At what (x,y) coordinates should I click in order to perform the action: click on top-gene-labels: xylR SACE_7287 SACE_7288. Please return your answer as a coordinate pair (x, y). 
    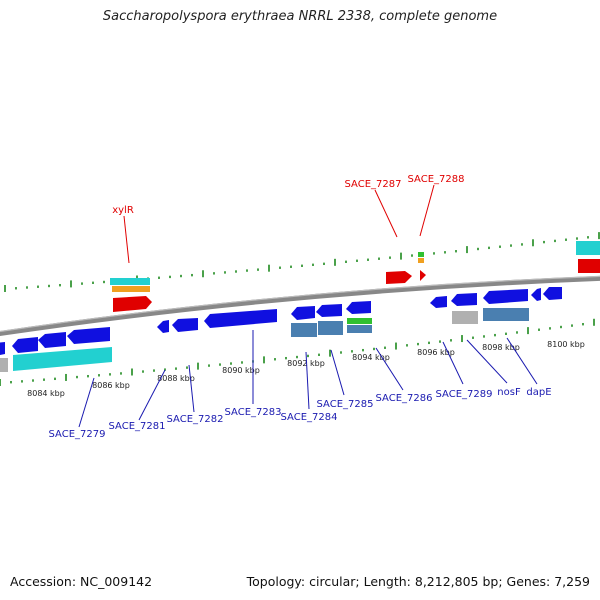
    Looking at the image, I should click on (288, 195).